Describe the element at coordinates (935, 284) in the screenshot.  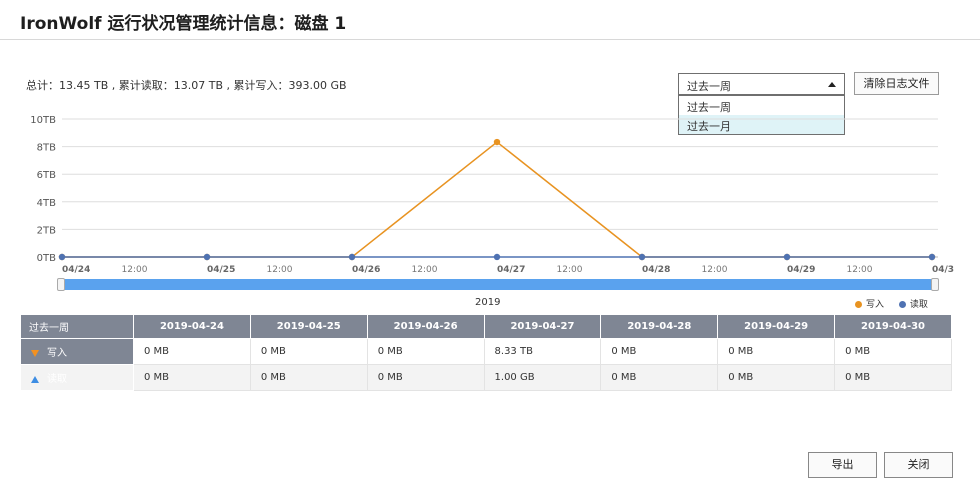
I see `slider-right-handle` at that location.